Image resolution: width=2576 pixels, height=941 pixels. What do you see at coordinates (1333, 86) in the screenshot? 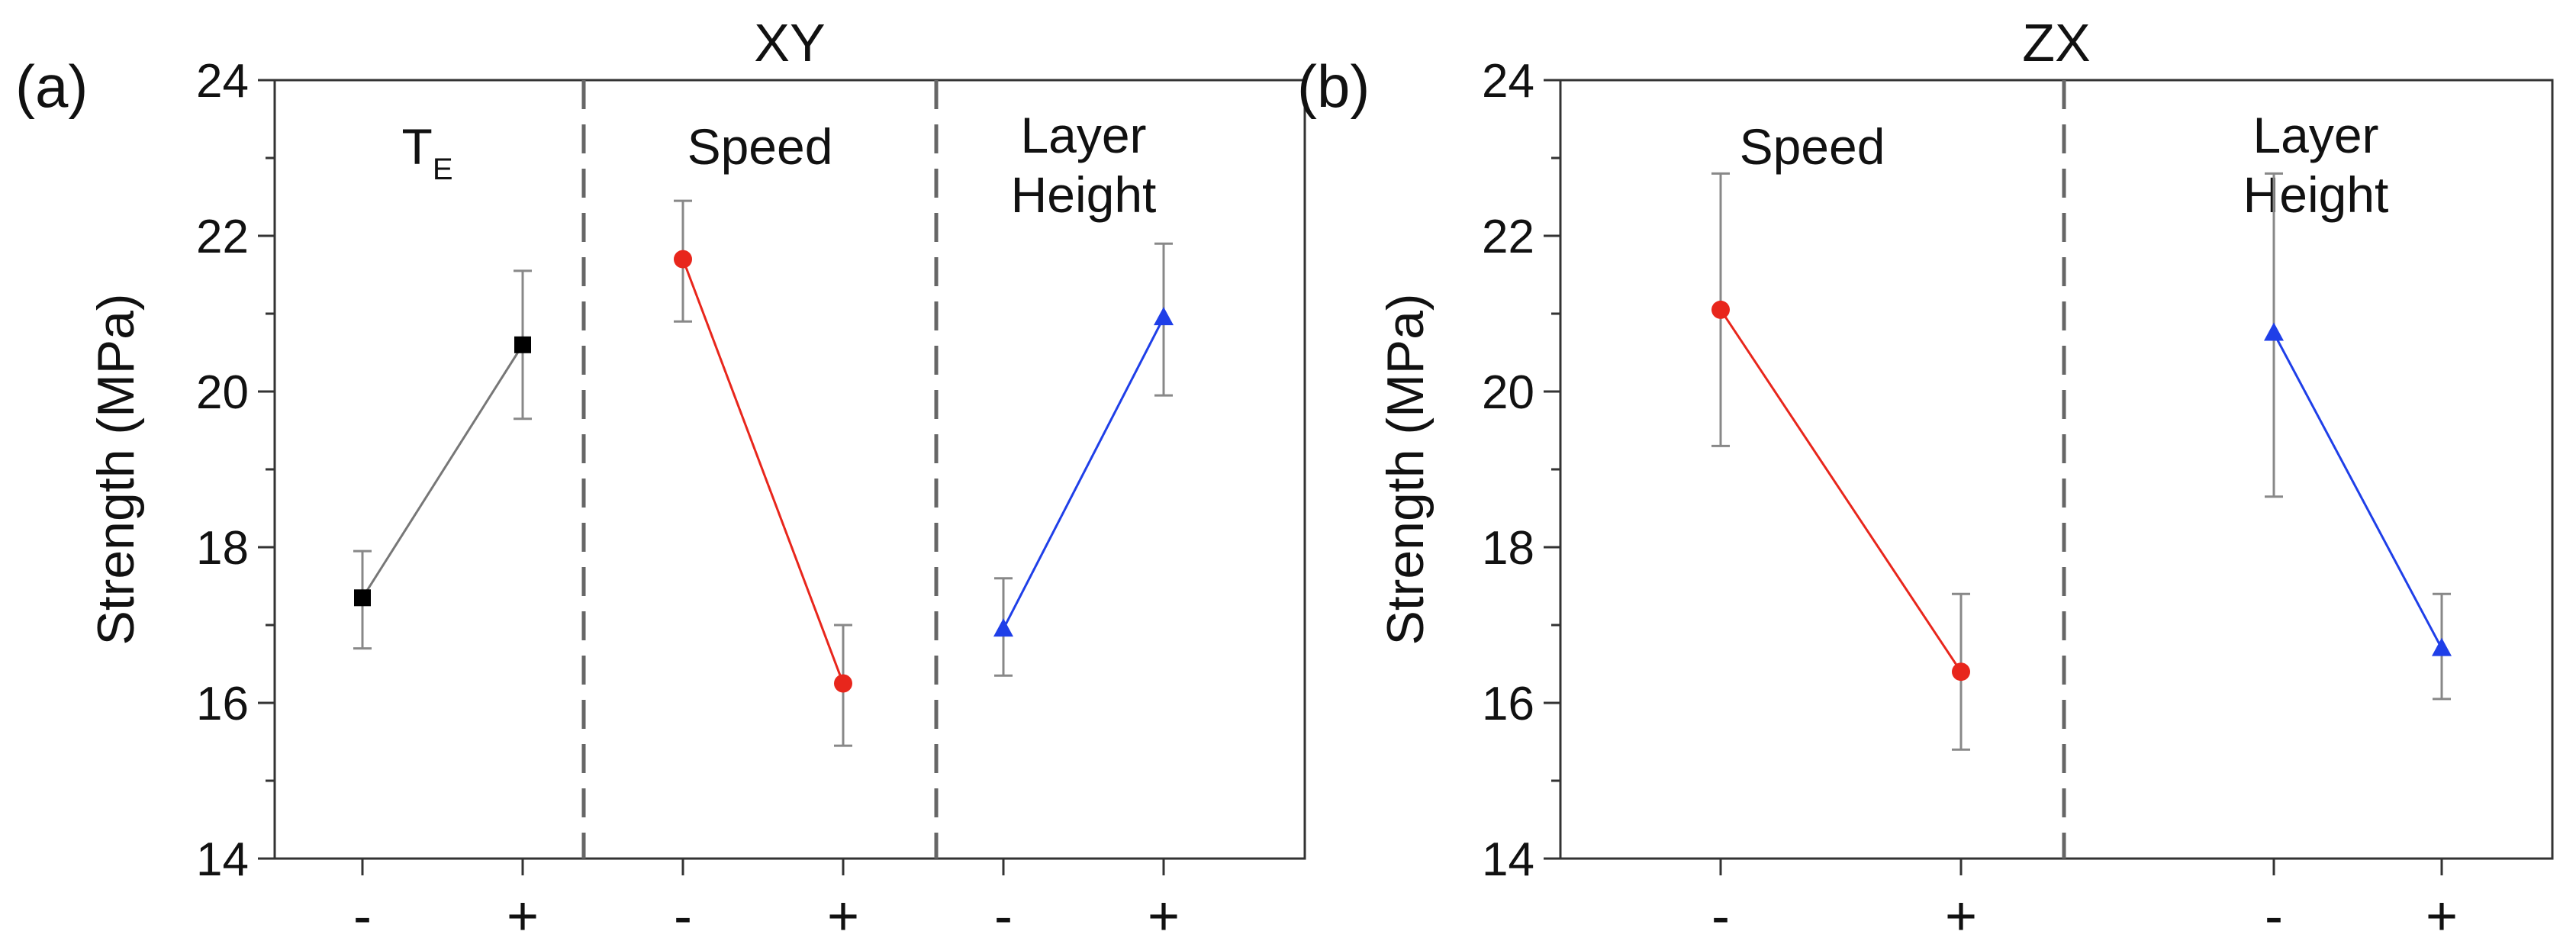
I see `panel-label: (b)` at bounding box center [1333, 86].